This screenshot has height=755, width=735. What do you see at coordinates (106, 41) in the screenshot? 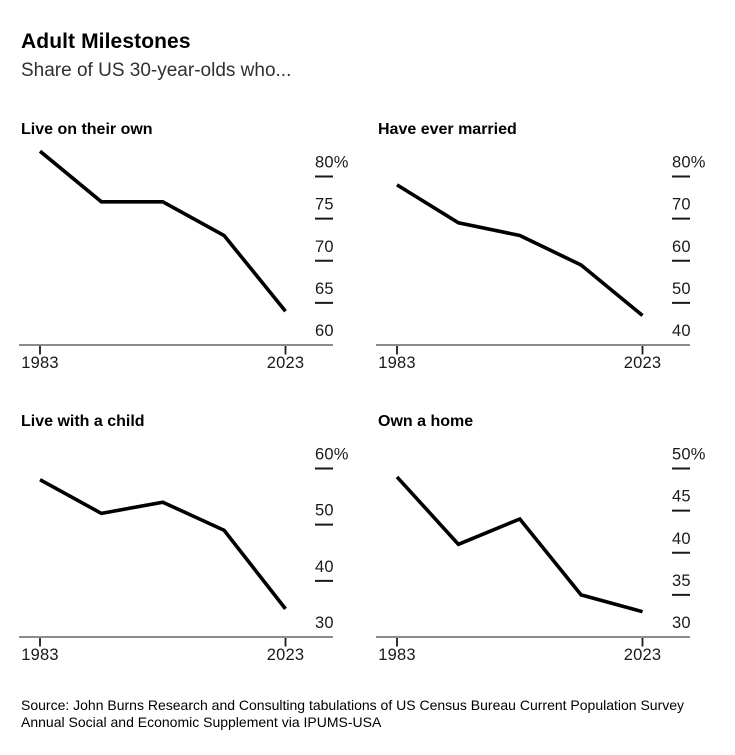
I see `figure-title: Adult Milestones` at bounding box center [106, 41].